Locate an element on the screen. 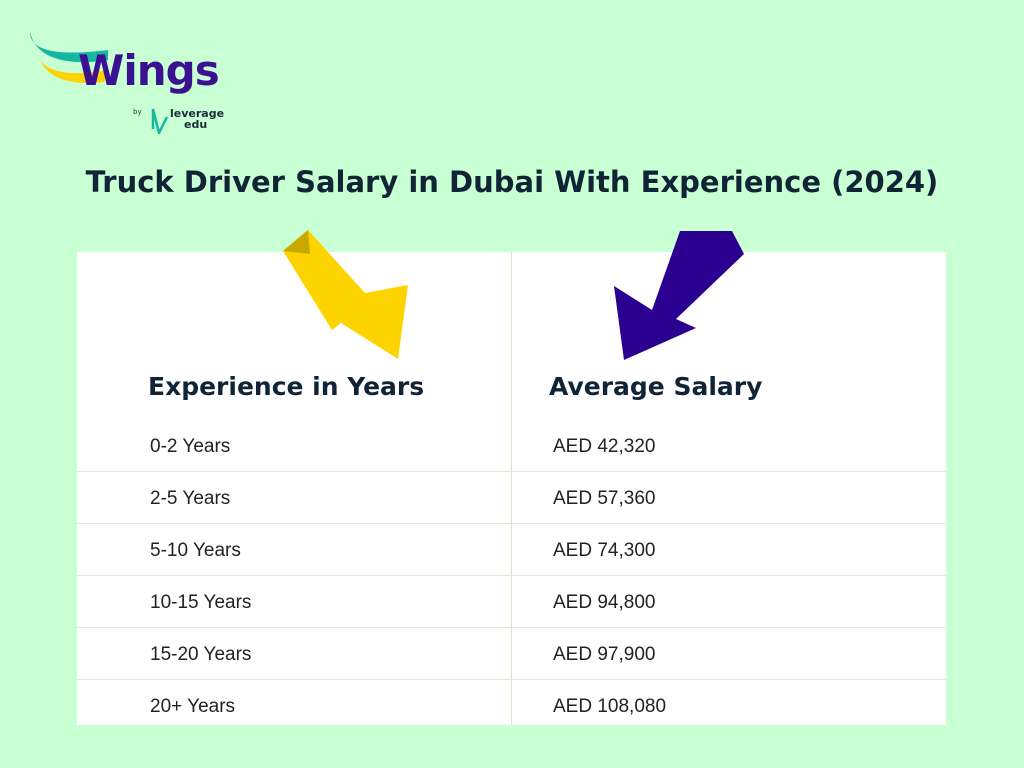 The image size is (1024, 768). experience-cell: 10-15 Years is located at coordinates (201, 602).